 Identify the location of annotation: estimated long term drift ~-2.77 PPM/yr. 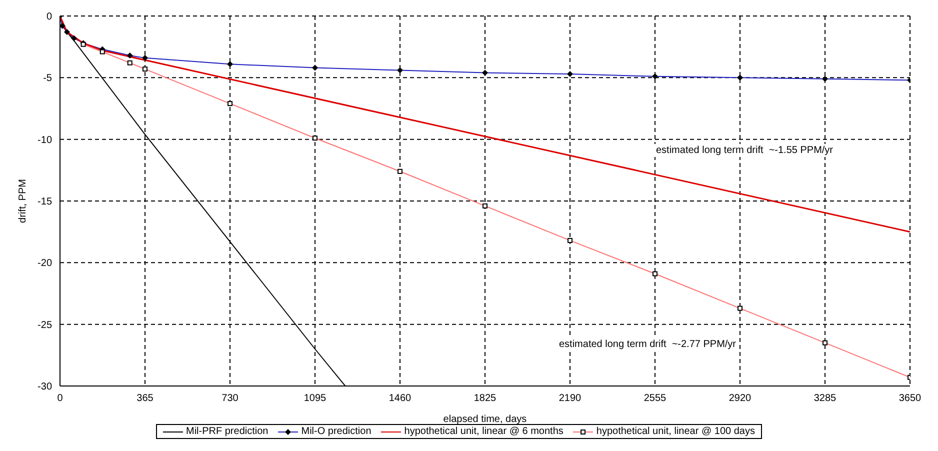
(648, 344).